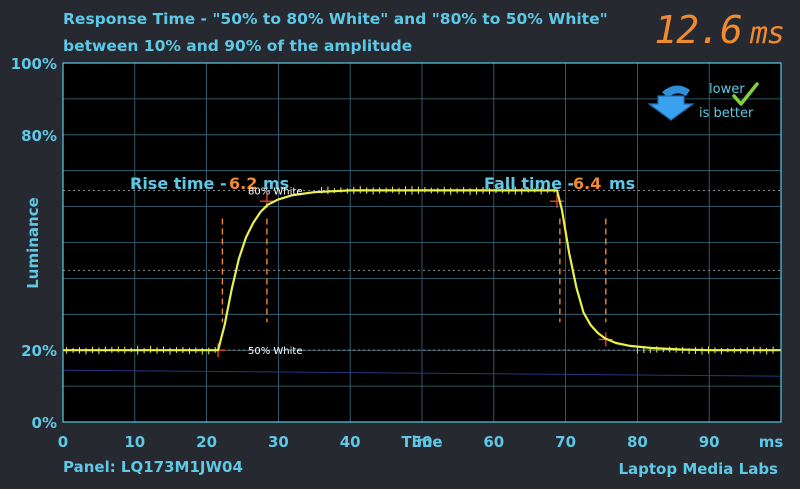 The image size is (800, 489). Describe the element at coordinates (671, 103) in the screenshot. I see `down-arrow-icon` at that location.